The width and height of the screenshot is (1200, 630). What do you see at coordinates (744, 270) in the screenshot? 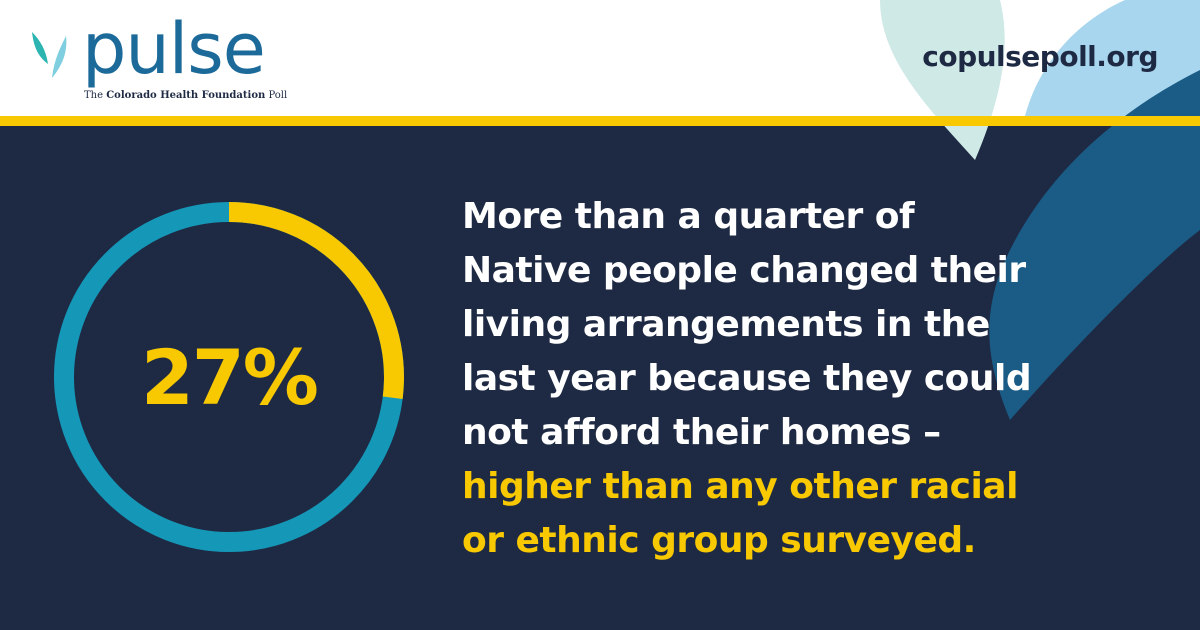
I see `statement-line: Native people changed their` at bounding box center [744, 270].